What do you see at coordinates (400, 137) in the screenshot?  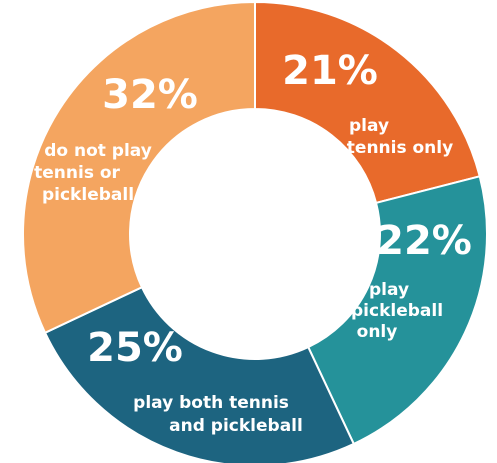 I see `slice-label-tennis-only: play tennis only` at bounding box center [400, 137].